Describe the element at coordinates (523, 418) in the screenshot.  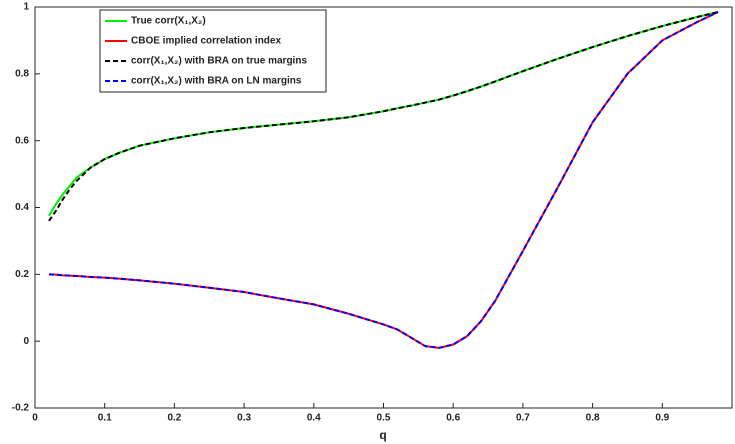
I see `x-tick-label: 0.7` at that location.